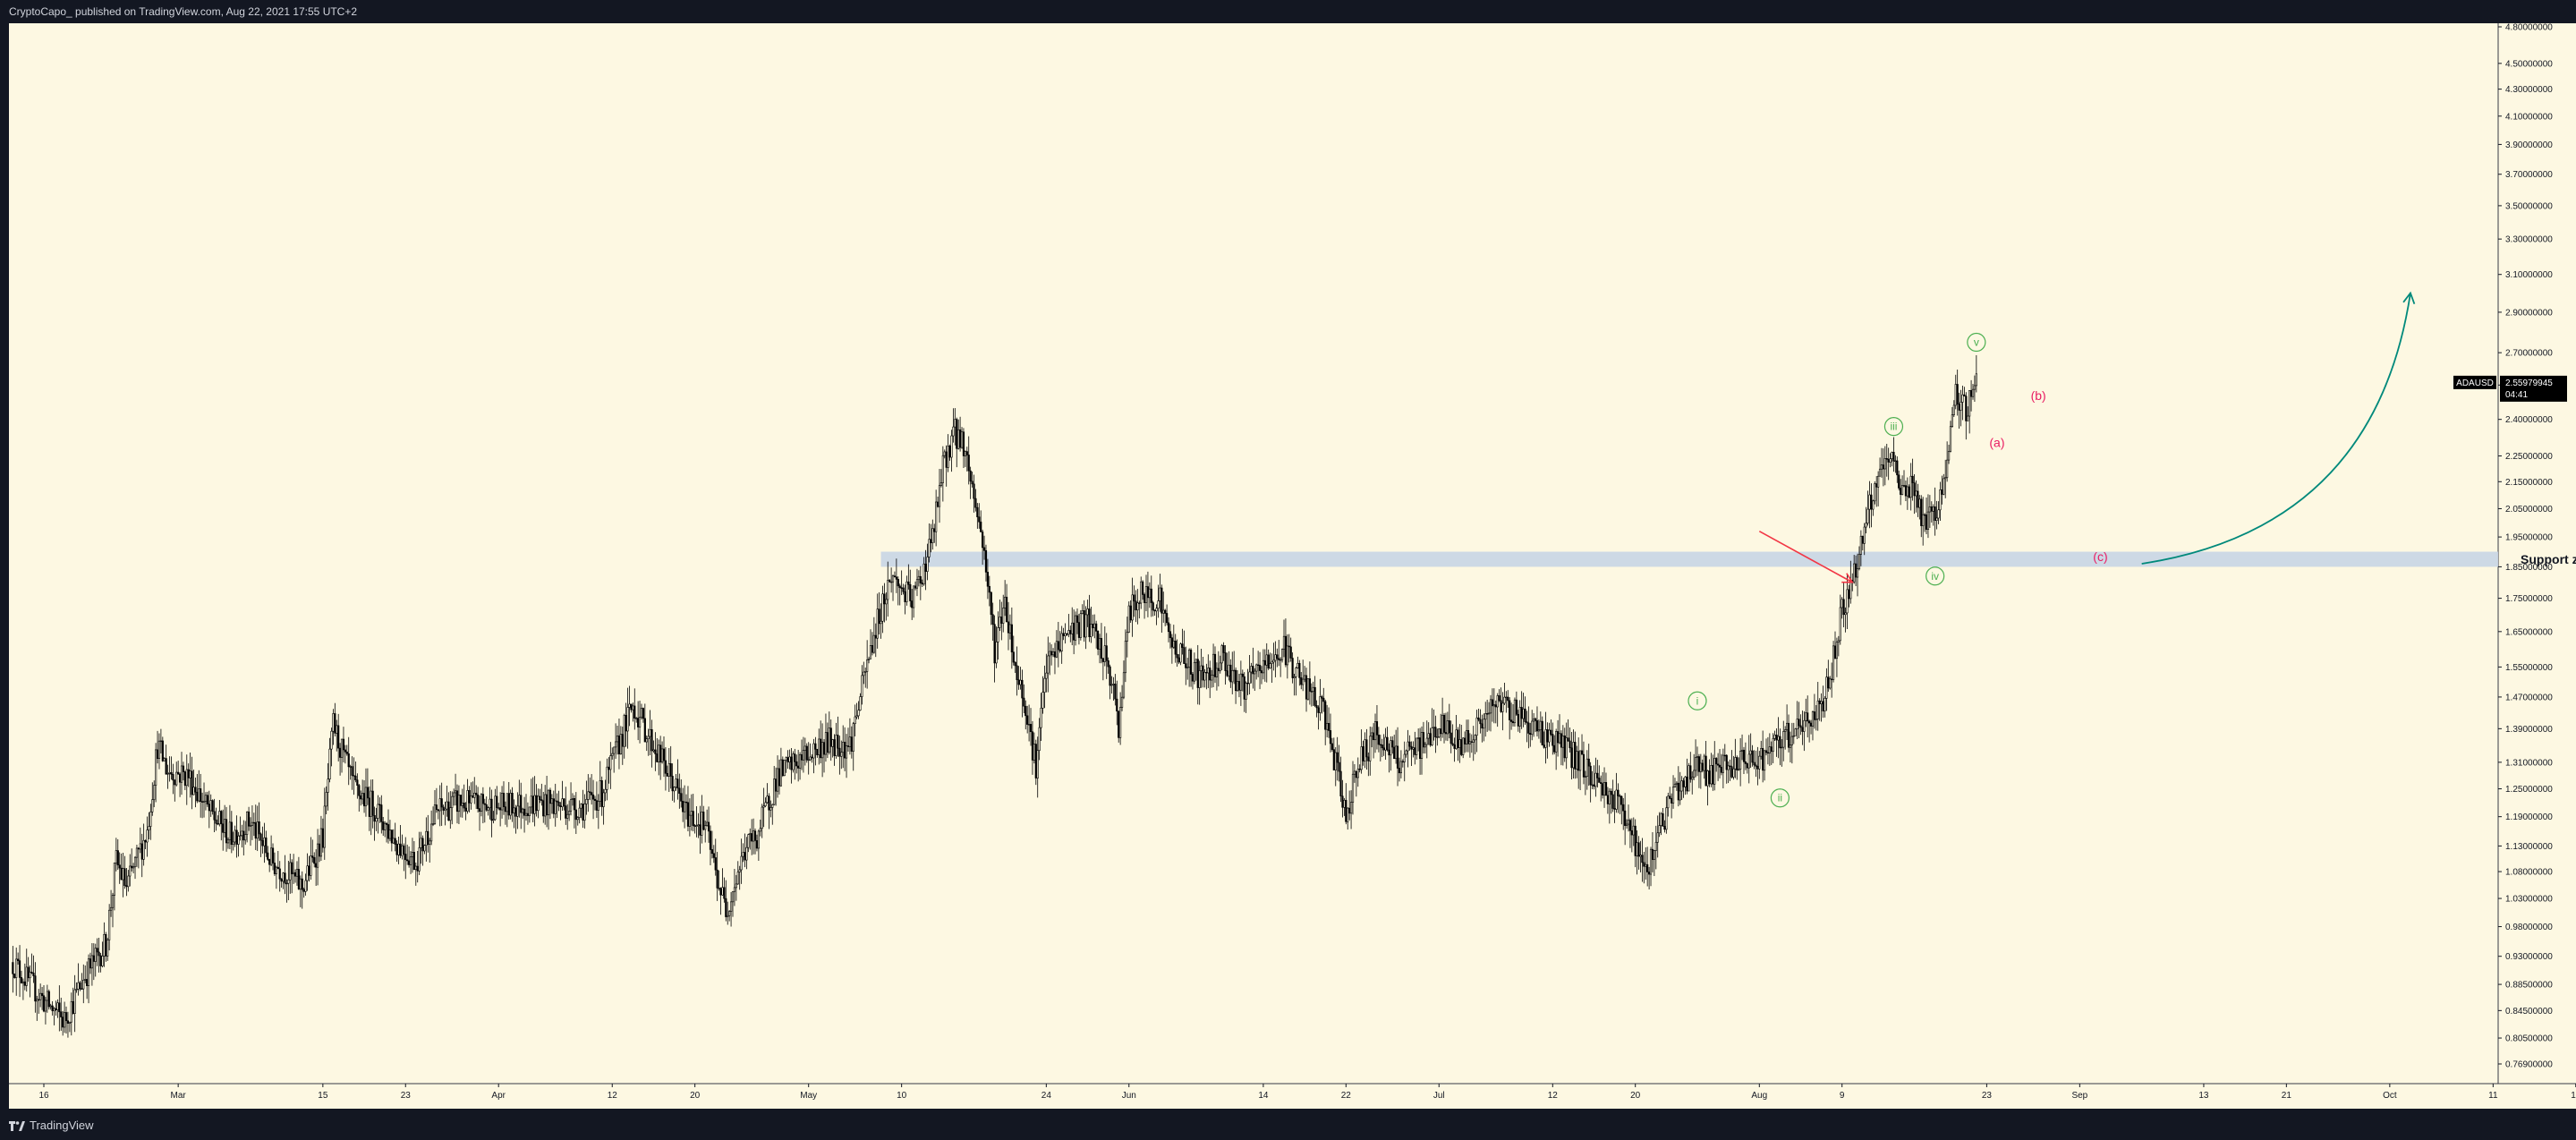 The width and height of the screenshot is (2576, 1140). I want to click on price-tick-label: 3.70000000, so click(2529, 175).